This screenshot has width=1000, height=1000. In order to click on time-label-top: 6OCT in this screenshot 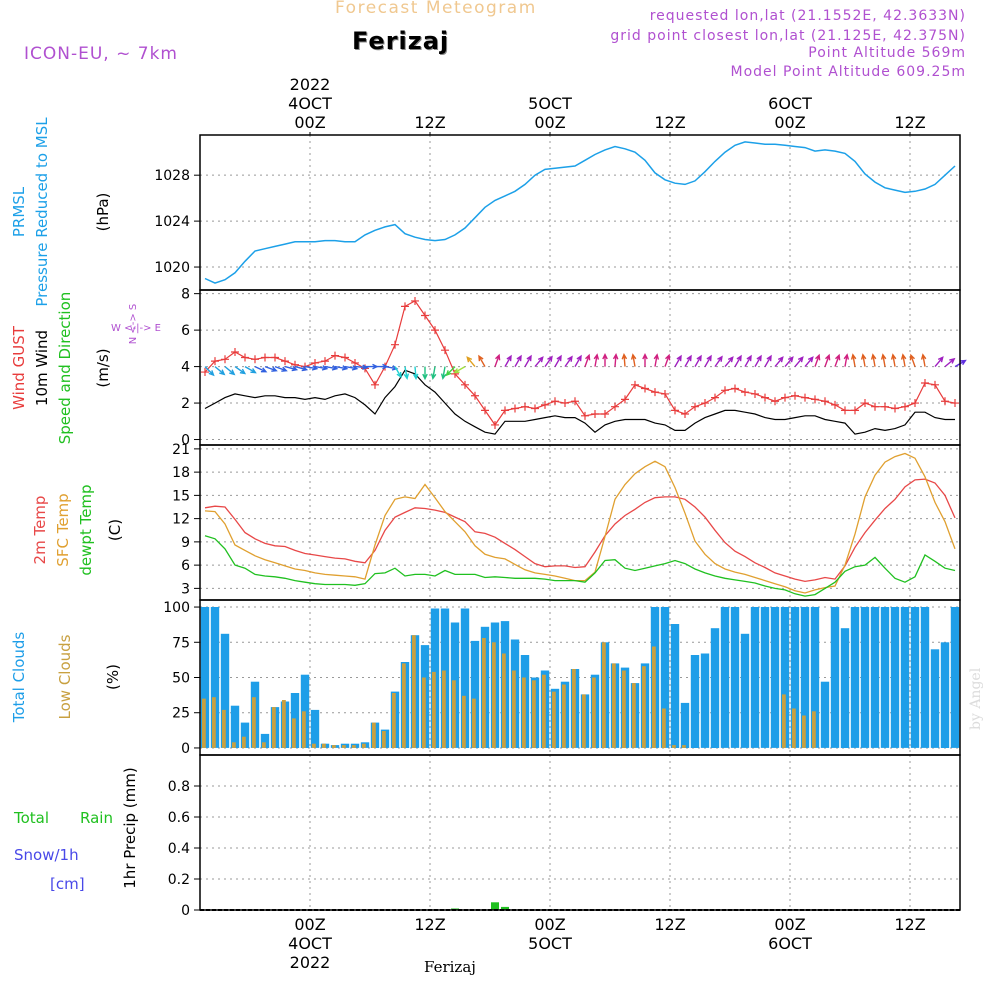, I will do `click(790, 103)`.